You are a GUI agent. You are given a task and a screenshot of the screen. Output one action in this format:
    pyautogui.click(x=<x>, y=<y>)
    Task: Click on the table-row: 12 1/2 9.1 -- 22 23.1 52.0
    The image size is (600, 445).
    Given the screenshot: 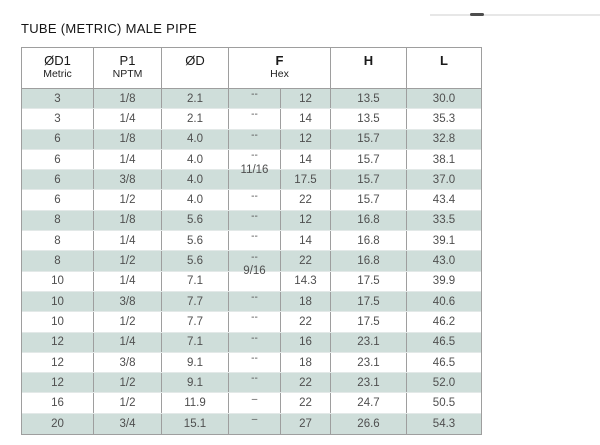 What is the action you would take?
    pyautogui.click(x=251, y=383)
    